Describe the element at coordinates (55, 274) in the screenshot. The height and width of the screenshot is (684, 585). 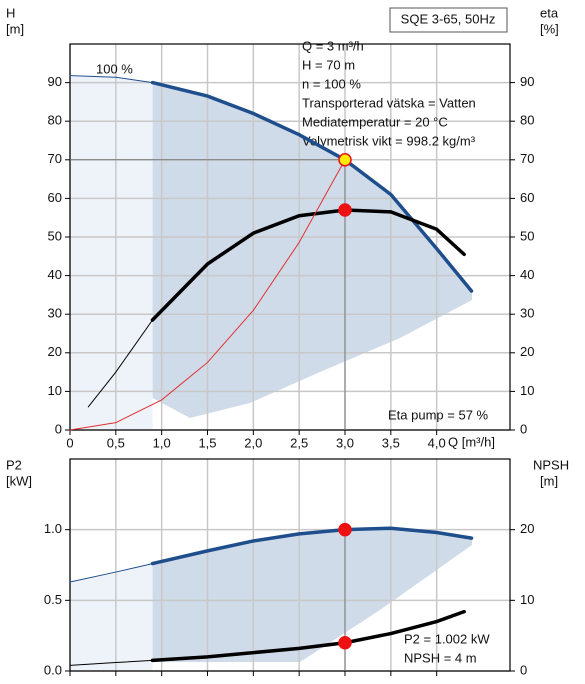
I see `y-tick-label: 40` at that location.